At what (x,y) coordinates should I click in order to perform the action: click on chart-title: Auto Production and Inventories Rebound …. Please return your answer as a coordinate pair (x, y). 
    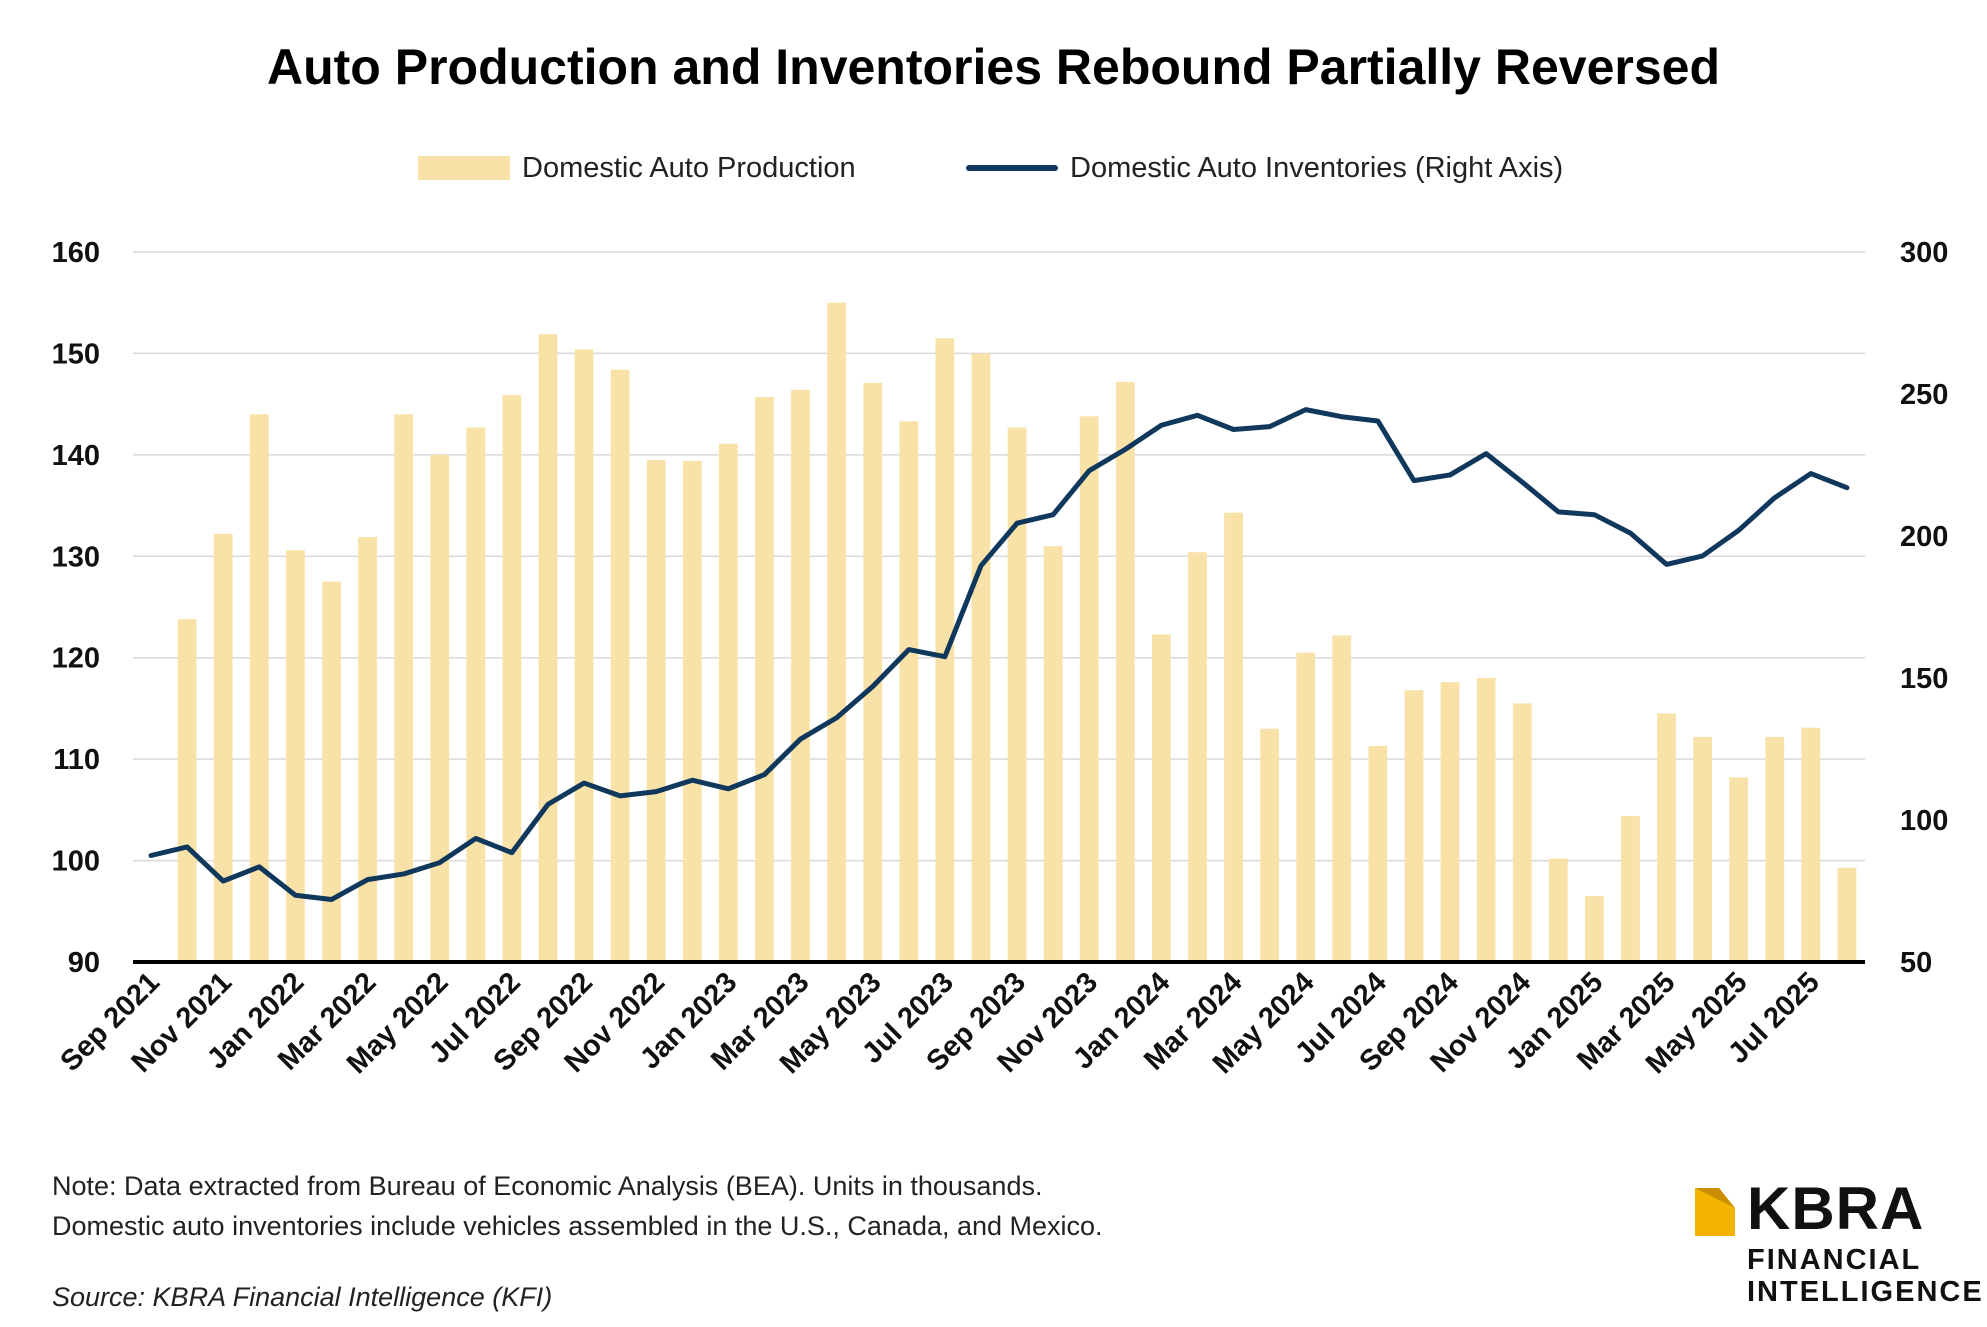
    Looking at the image, I should click on (993, 67).